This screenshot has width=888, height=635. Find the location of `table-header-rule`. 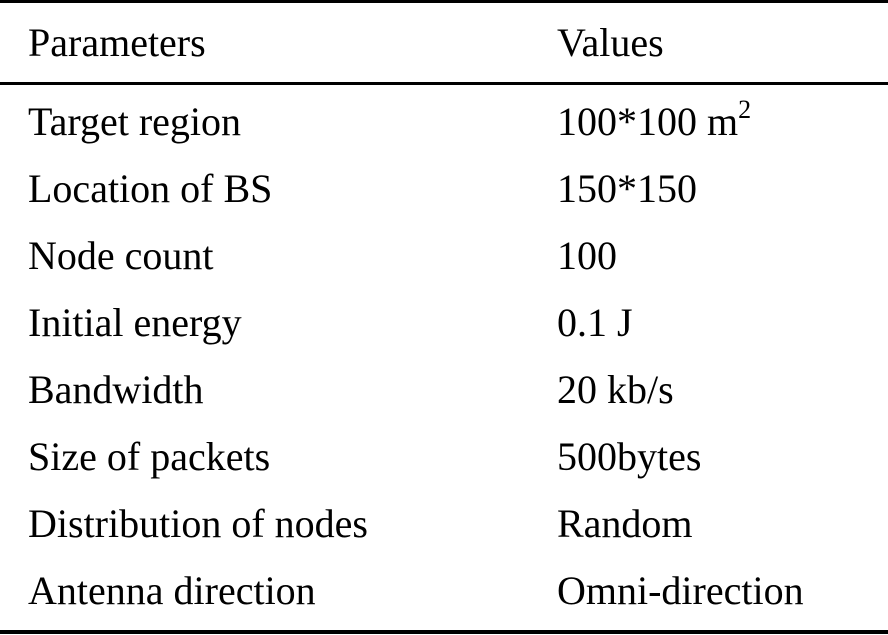

table-header-rule is located at coordinates (444, 83).